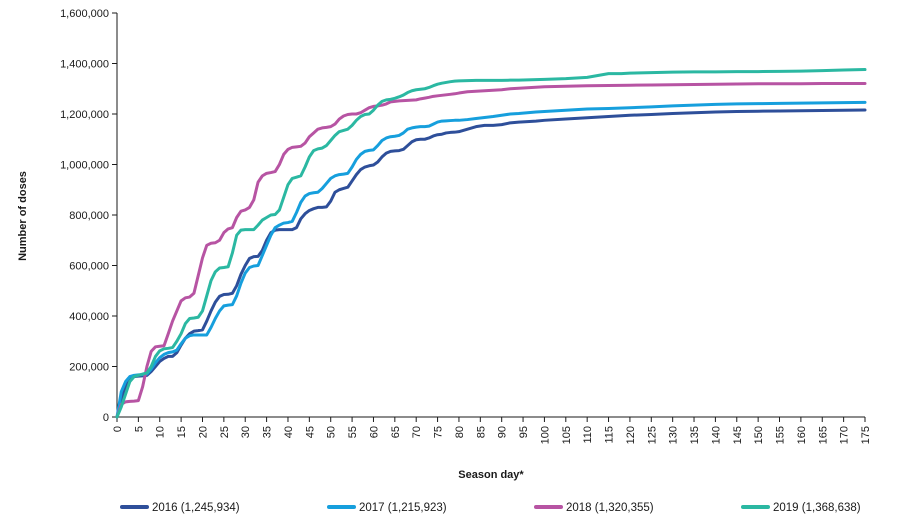  I want to click on y-tick-label: 1,400,000, so click(84, 65).